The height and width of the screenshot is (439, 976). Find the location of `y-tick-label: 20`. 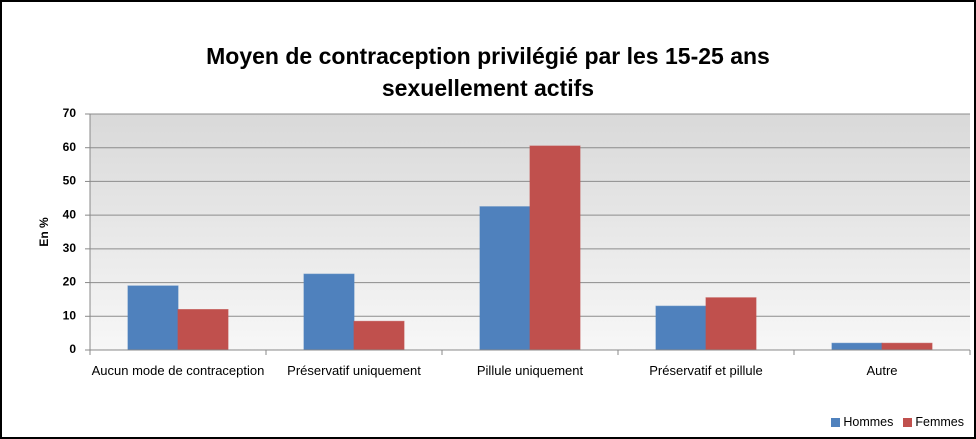

y-tick-label: 20 is located at coordinates (70, 282).